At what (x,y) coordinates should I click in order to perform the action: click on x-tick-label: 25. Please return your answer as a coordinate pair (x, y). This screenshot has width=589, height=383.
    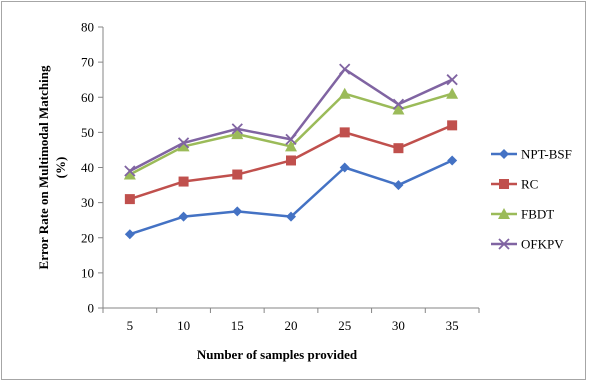
    Looking at the image, I should click on (344, 325).